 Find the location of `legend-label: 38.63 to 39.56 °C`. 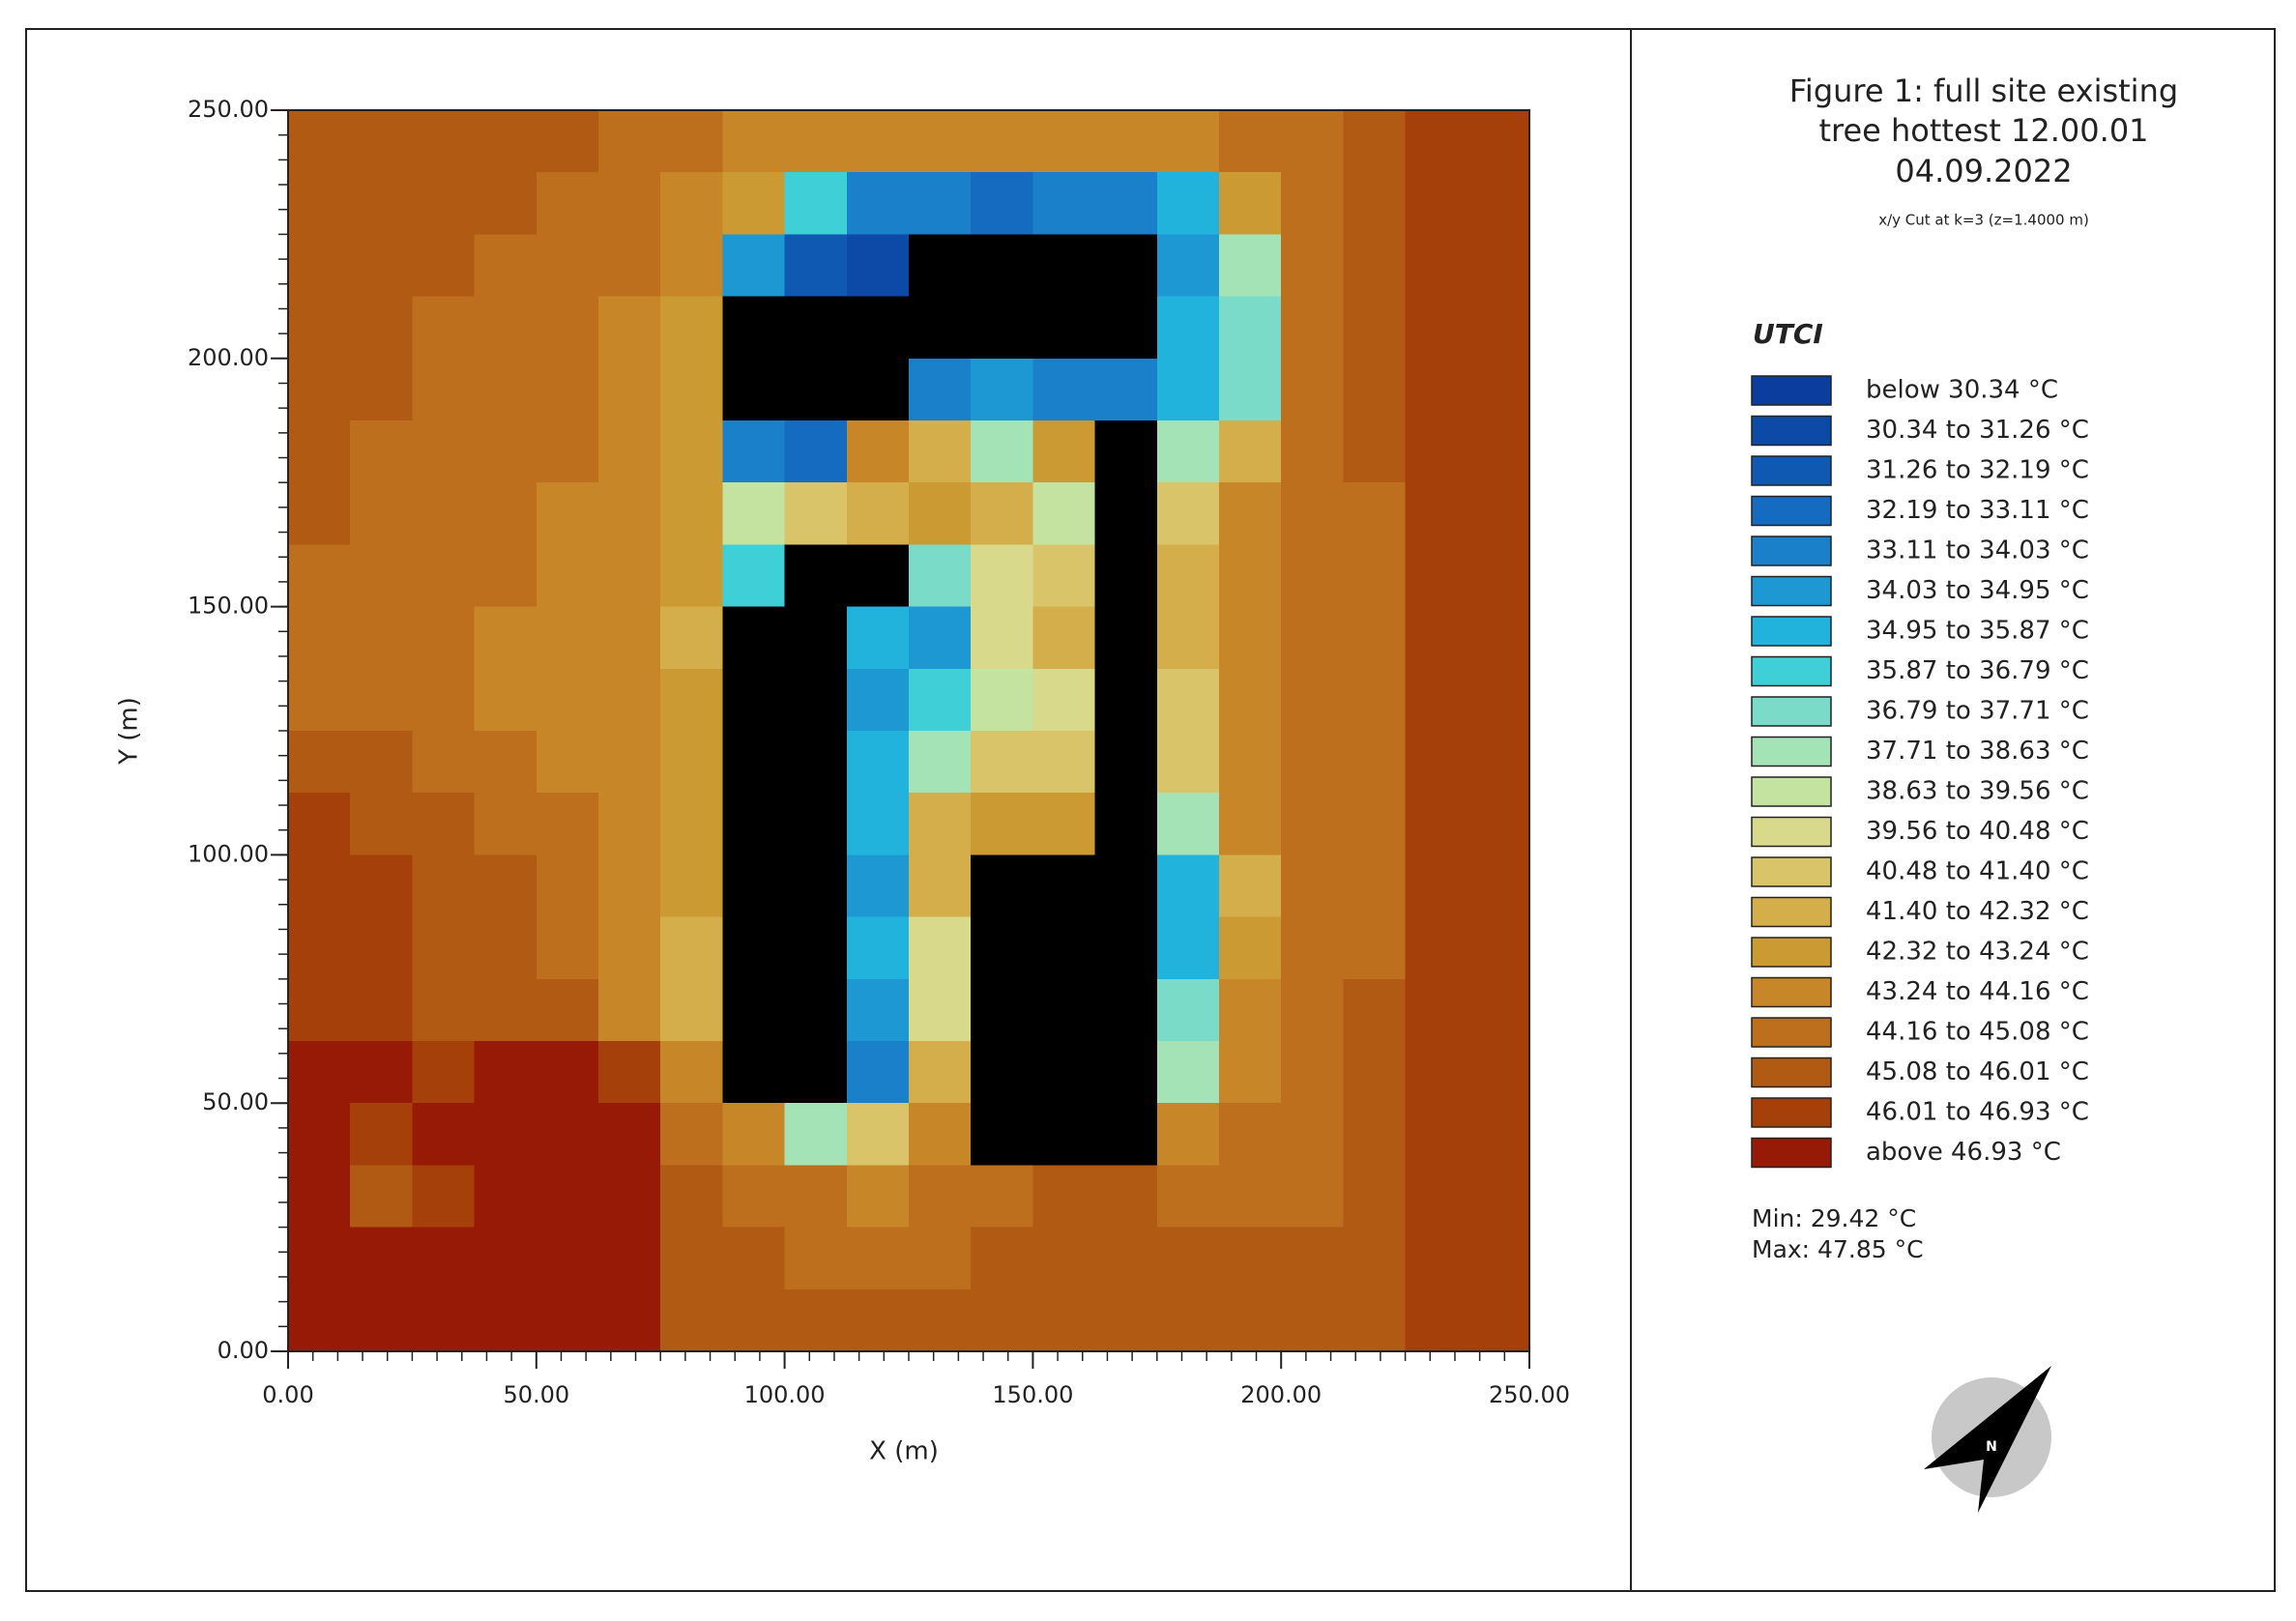

legend-label: 38.63 to 39.56 °C is located at coordinates (1977, 791).